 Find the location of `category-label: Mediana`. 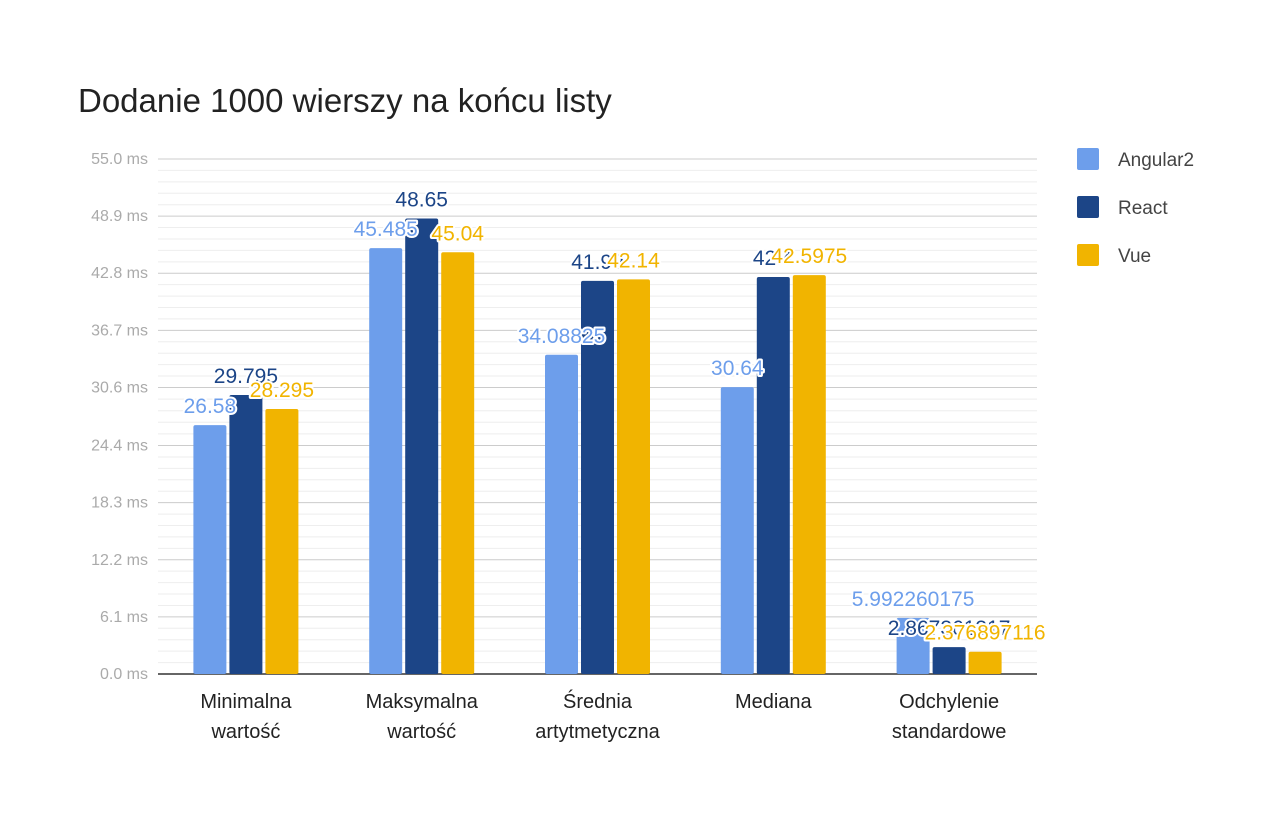

category-label: Mediana is located at coordinates (774, 702).